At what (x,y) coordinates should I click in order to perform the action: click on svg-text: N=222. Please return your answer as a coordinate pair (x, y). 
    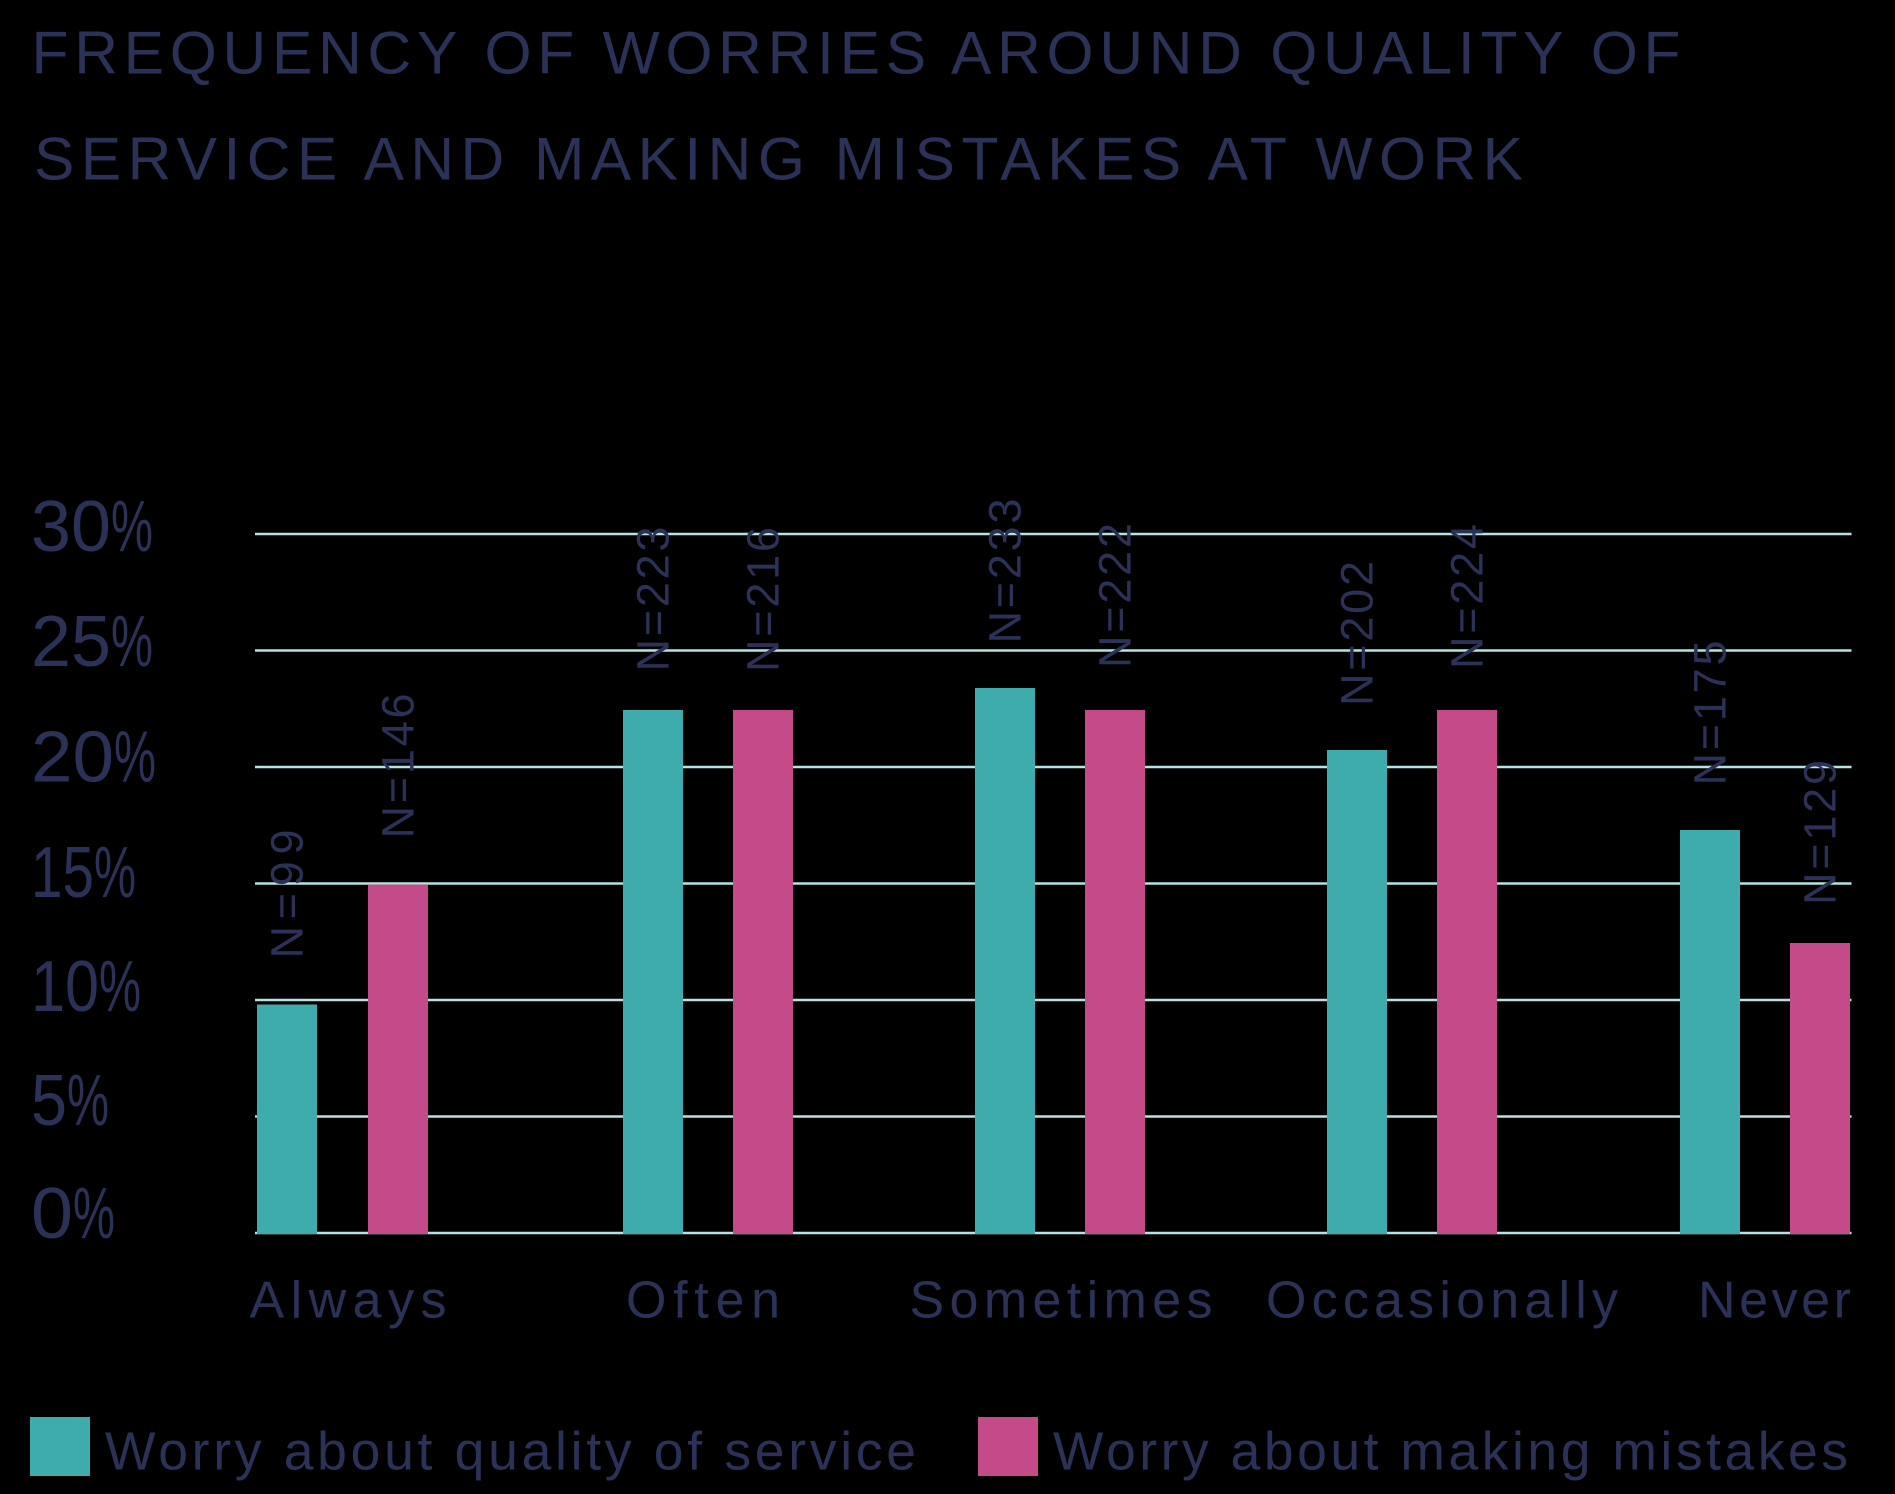
    Looking at the image, I should click on (1115, 595).